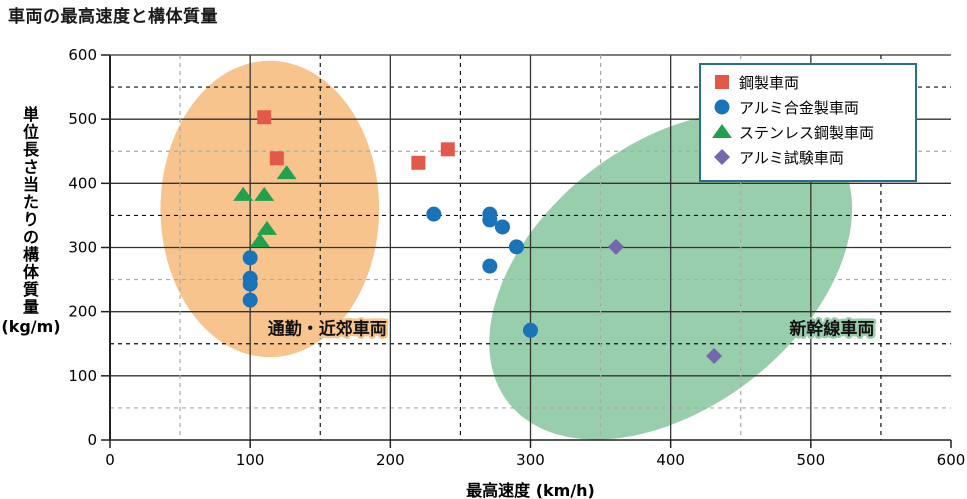 This screenshot has height=499, width=967. What do you see at coordinates (831, 329) in the screenshot?
I see `region-label-shinkansen: 新幹線車両` at bounding box center [831, 329].